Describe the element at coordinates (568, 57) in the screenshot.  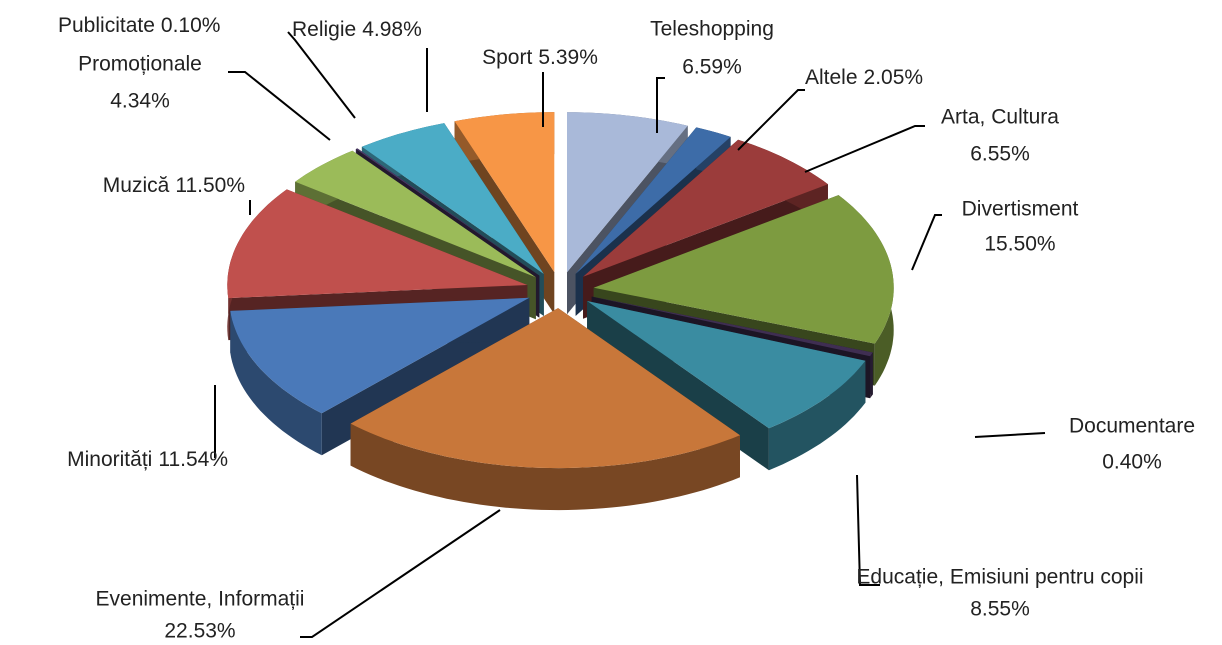
I see `slice-value: 5.39%` at that location.